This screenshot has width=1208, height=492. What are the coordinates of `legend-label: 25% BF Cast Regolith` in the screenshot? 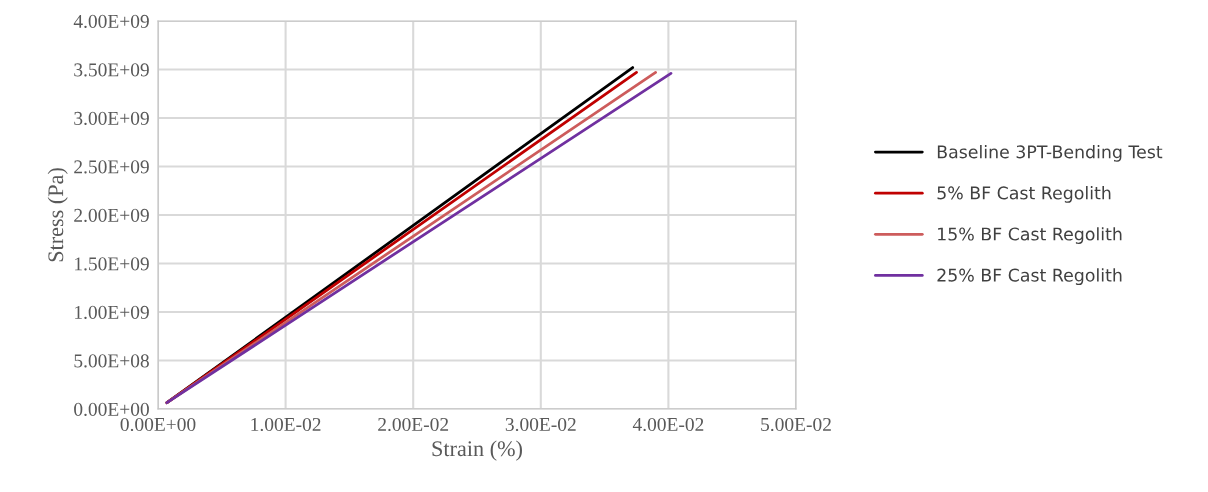 It's located at (1029, 277).